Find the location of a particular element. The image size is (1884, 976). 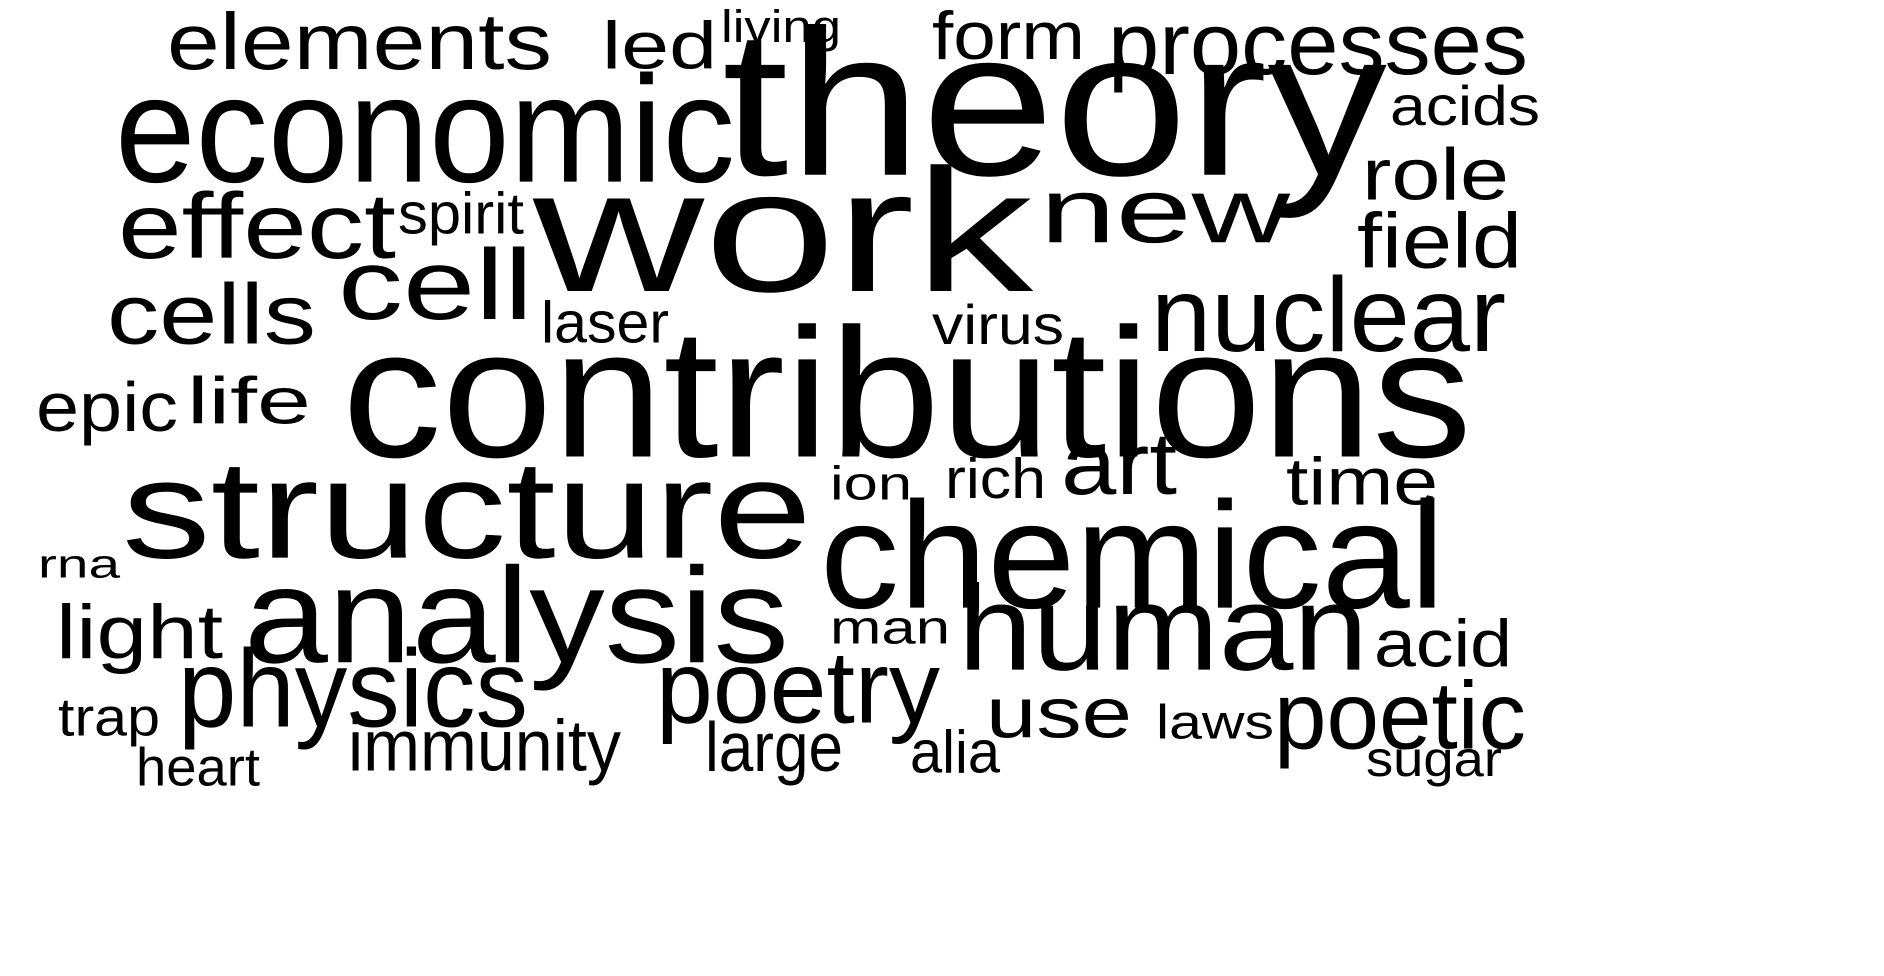

word-structure: structure is located at coordinates (467, 510).